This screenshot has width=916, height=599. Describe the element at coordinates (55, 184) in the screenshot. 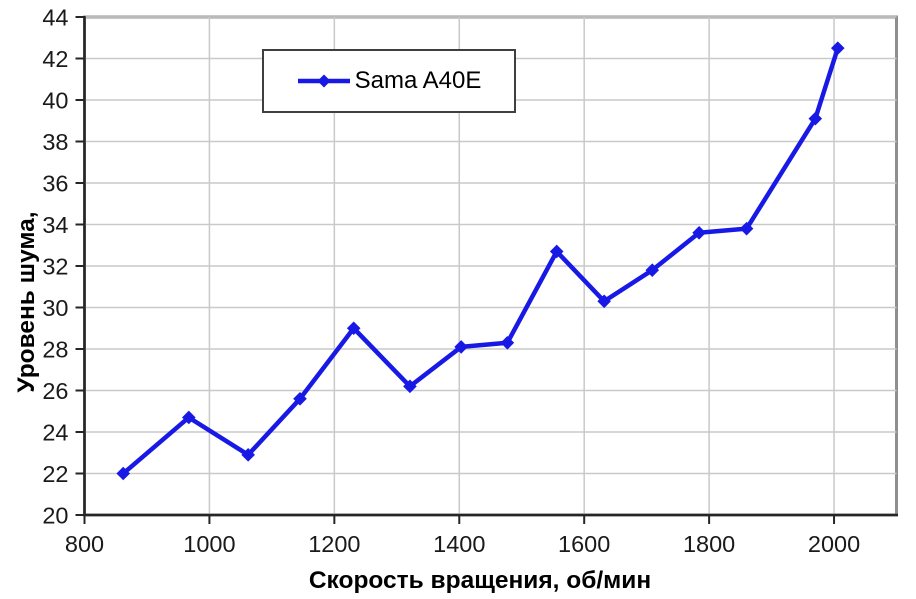

I see `y-tick-label: 36` at that location.